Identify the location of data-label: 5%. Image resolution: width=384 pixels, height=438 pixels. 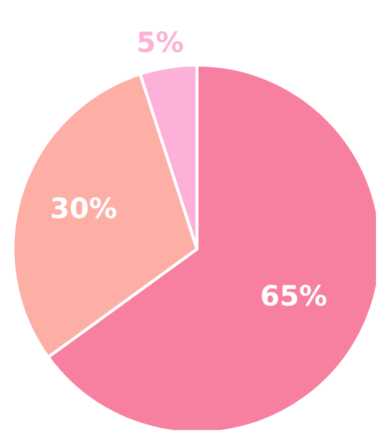
(160, 43).